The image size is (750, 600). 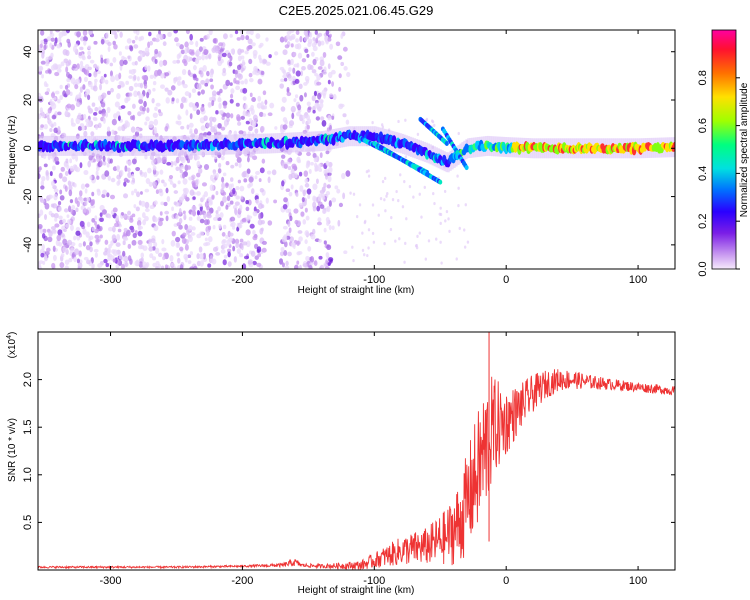 I want to click on spectrogram-y-tick-label: 40, so click(x=28, y=52).